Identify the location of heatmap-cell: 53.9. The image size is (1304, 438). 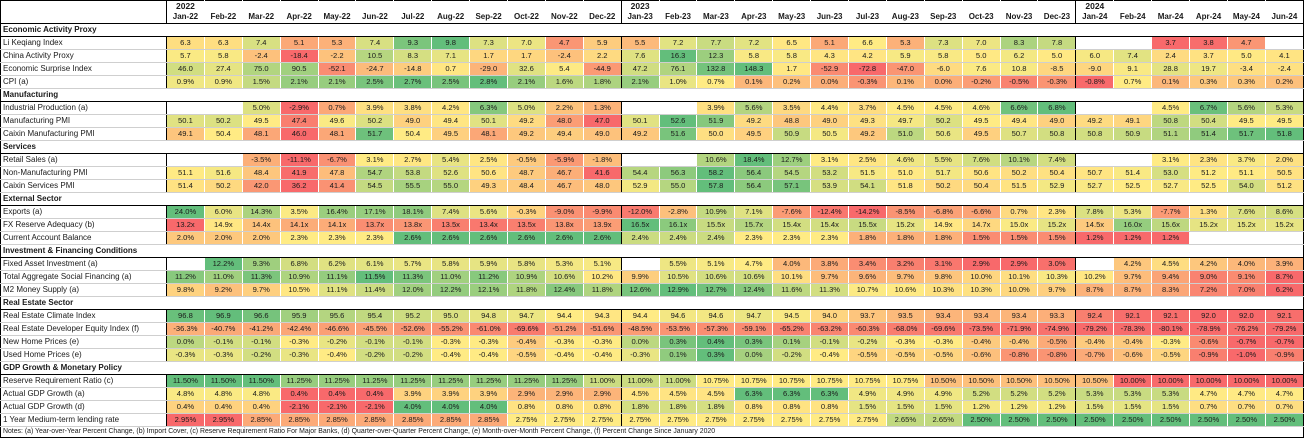
(830, 186).